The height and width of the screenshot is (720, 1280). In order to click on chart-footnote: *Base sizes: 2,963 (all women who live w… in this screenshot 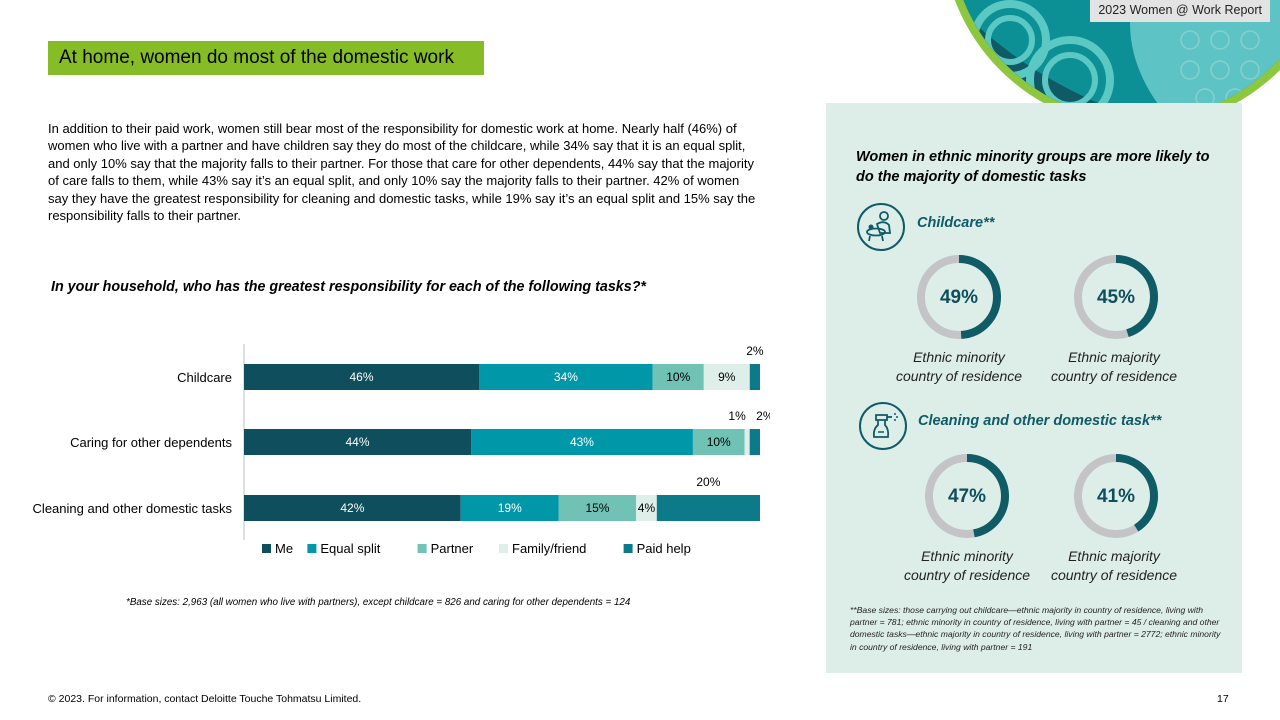, I will do `click(378, 602)`.